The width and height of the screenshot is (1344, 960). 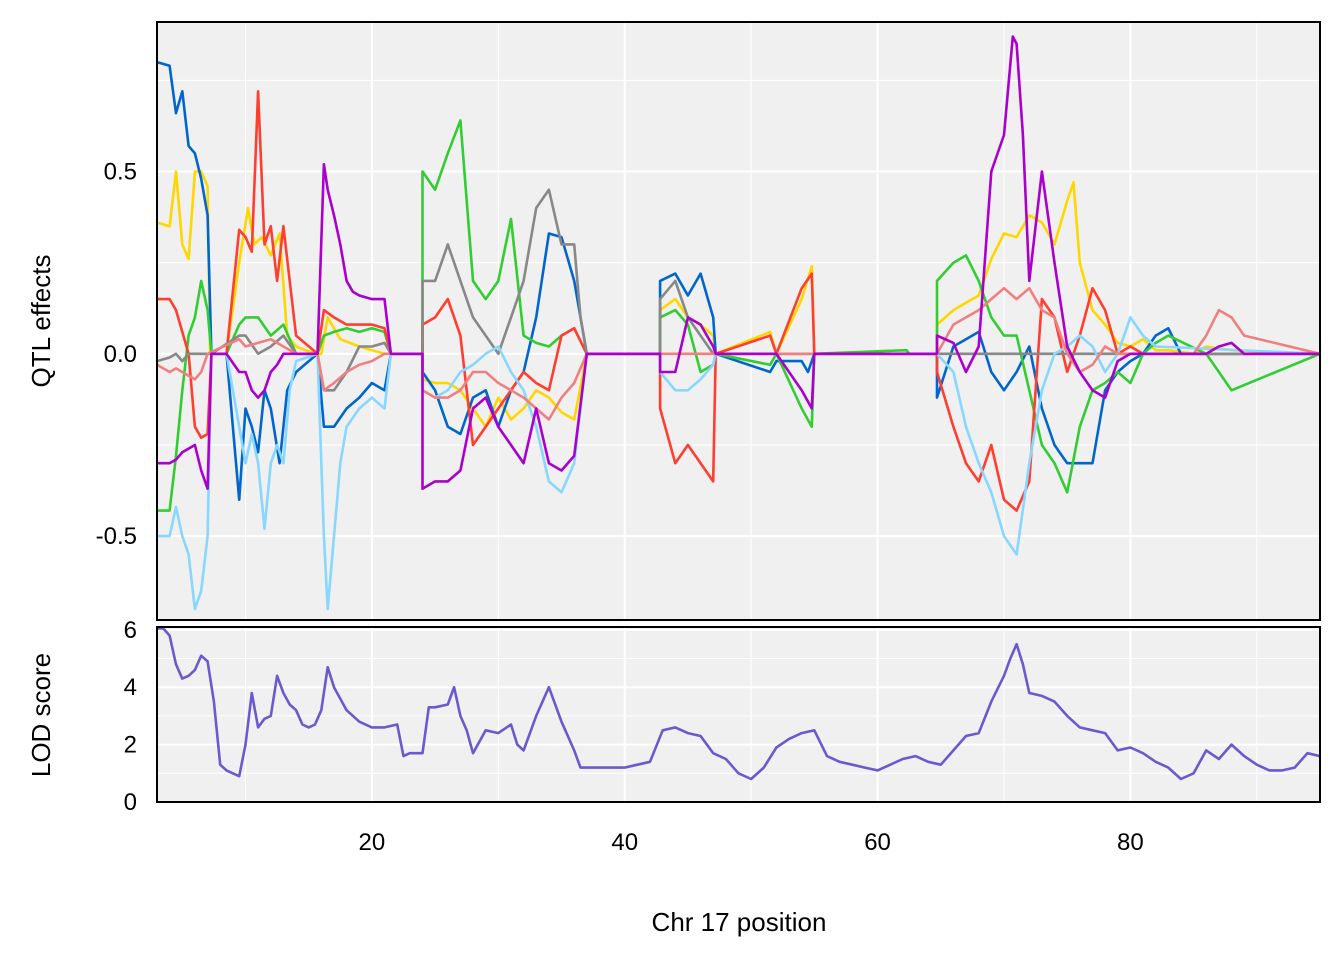 I want to click on x-axis-title: Chr 17 position, so click(x=739, y=922).